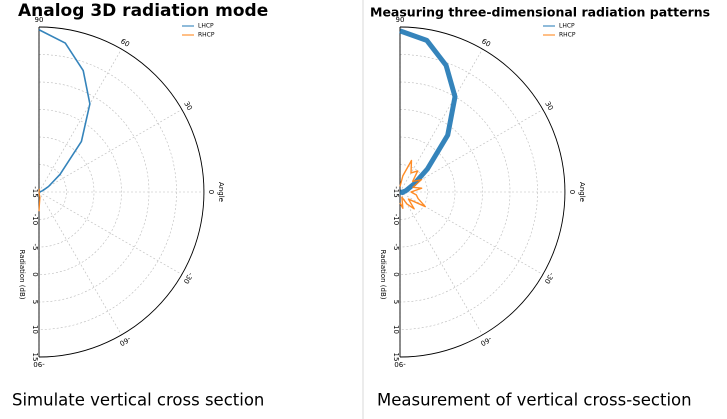  I want to click on caption: Measurement of vertical cross-section, so click(534, 400).